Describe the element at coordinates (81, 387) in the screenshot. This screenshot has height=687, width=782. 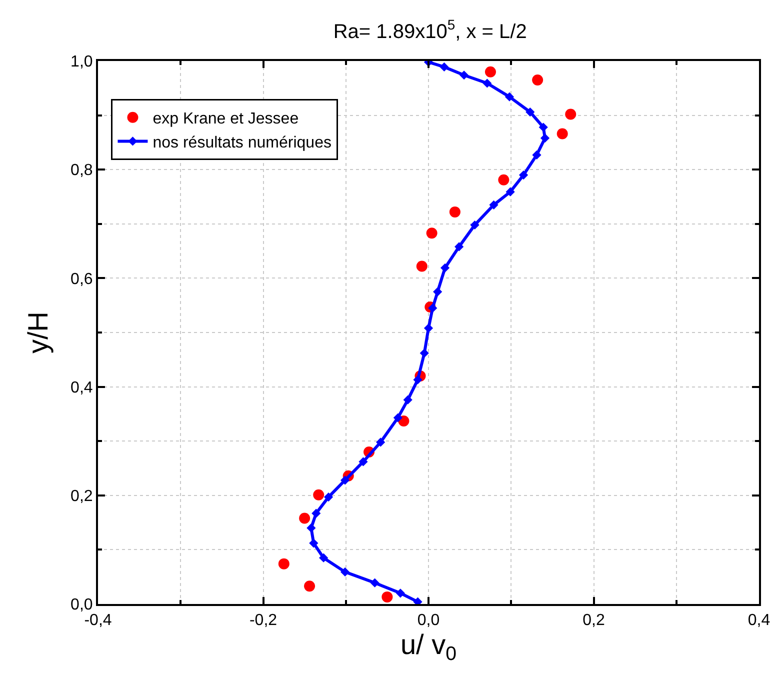
I see `y-tick-label: 0,4` at that location.